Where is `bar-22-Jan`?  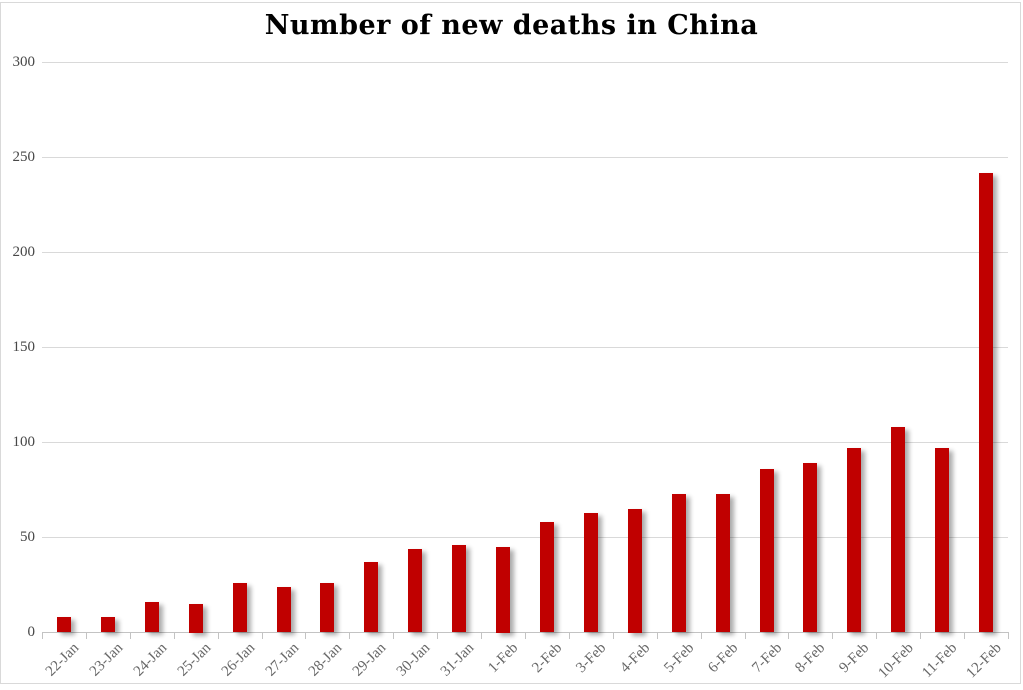 bar-22-Jan is located at coordinates (63, 625).